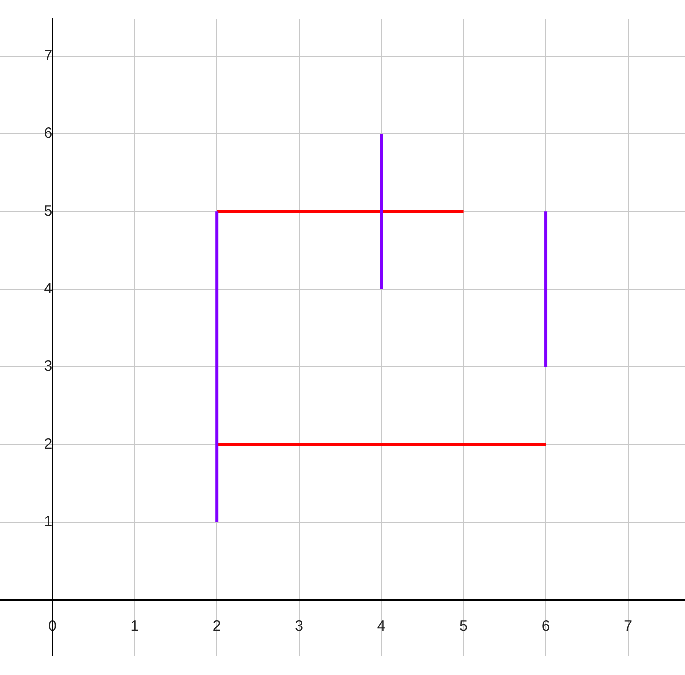  Describe the element at coordinates (48, 444) in the screenshot. I see `y-tick-label: 2` at that location.